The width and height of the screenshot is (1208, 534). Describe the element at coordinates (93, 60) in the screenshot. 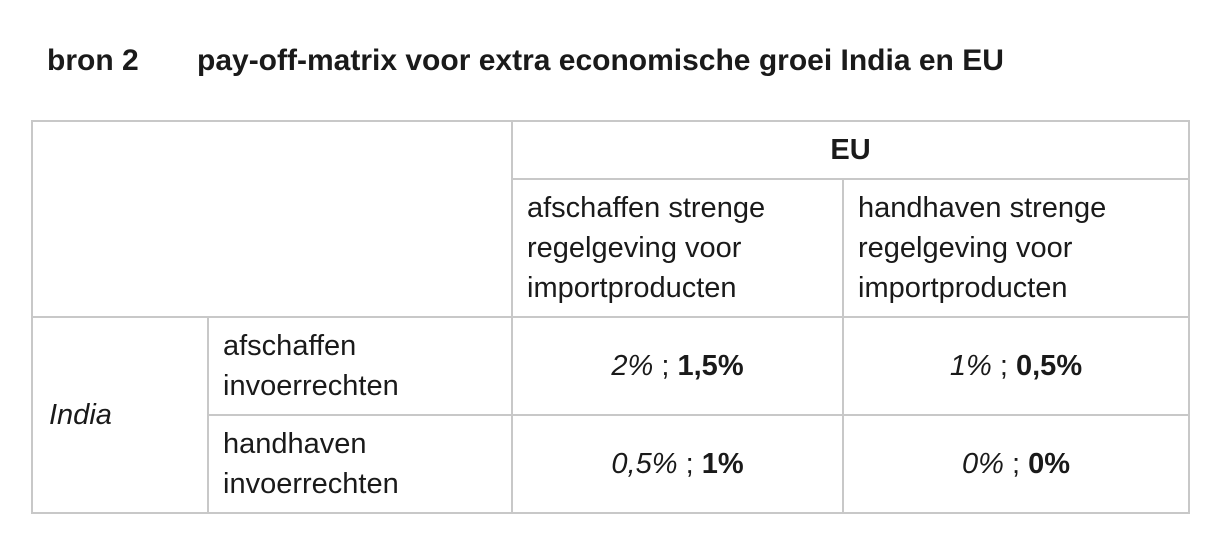

I see `source-label: bron 2` at that location.